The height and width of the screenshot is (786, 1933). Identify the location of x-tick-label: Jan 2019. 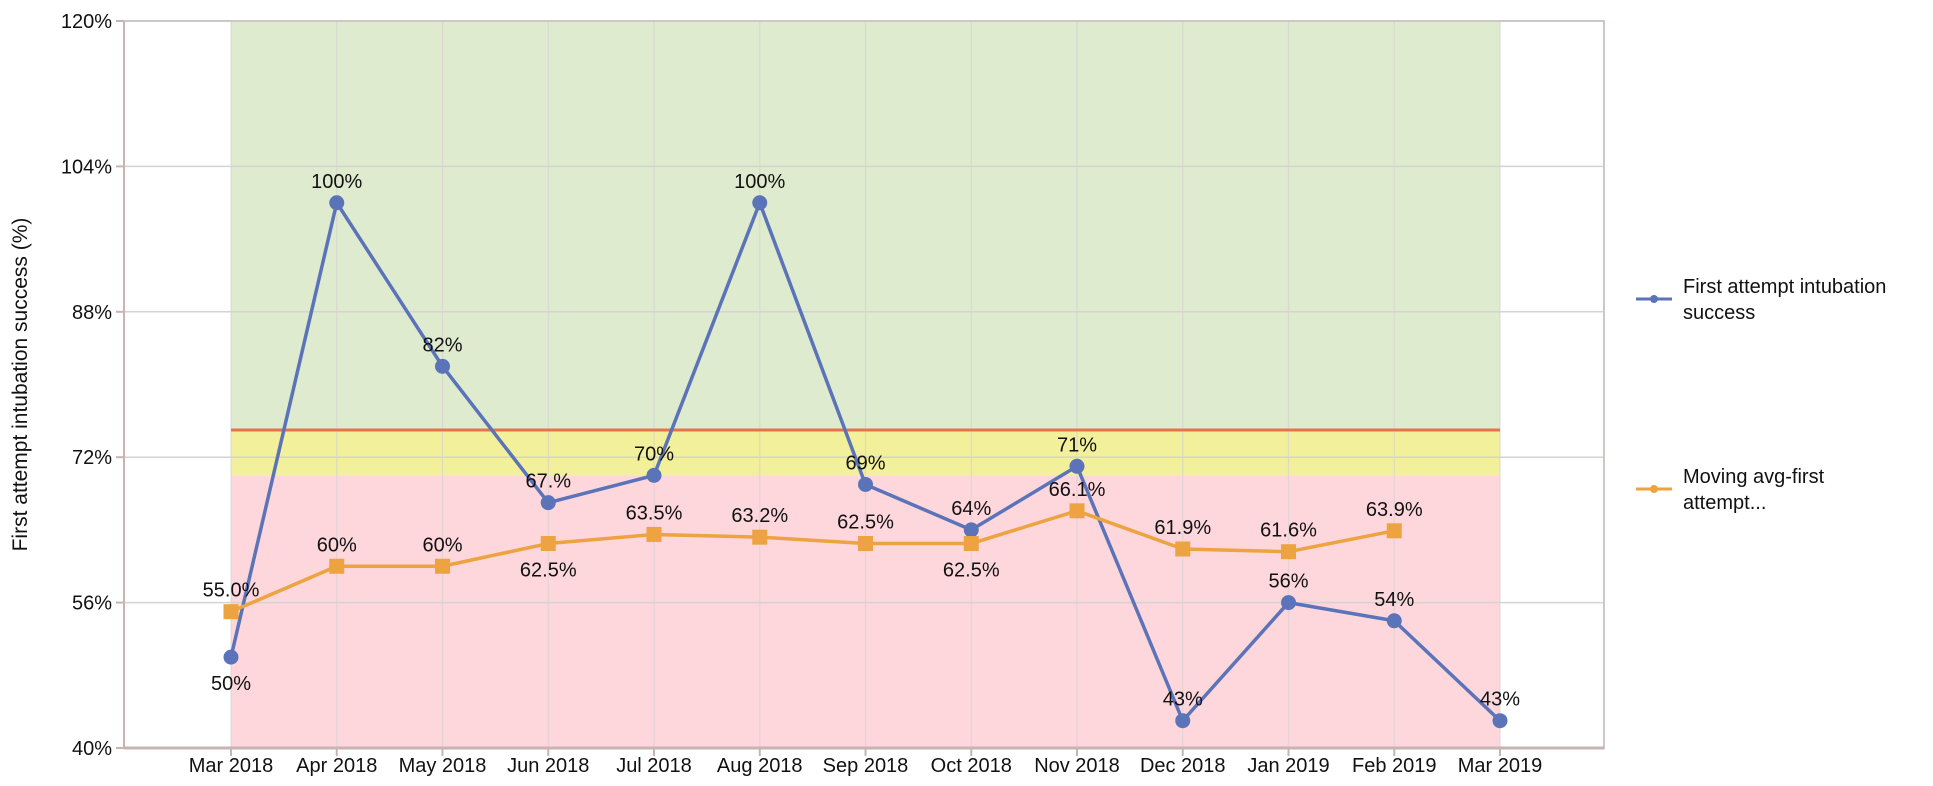
(1288, 766).